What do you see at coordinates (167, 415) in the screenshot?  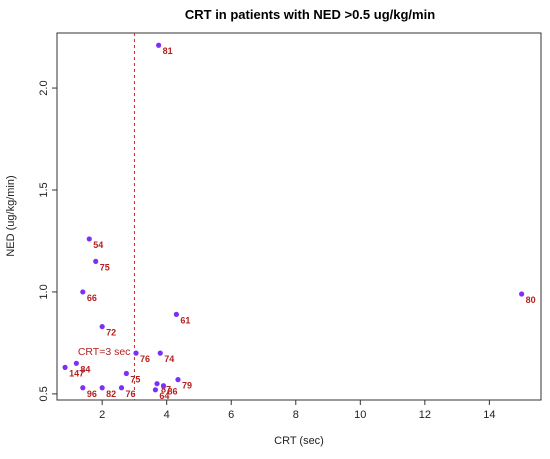 I see `x-tick-label: 4` at bounding box center [167, 415].